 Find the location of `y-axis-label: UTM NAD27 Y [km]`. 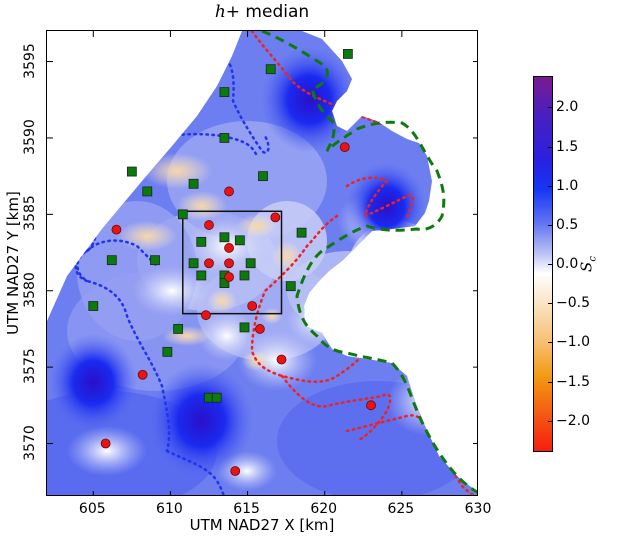

y-axis-label: UTM NAD27 Y [km] is located at coordinates (13, 263).